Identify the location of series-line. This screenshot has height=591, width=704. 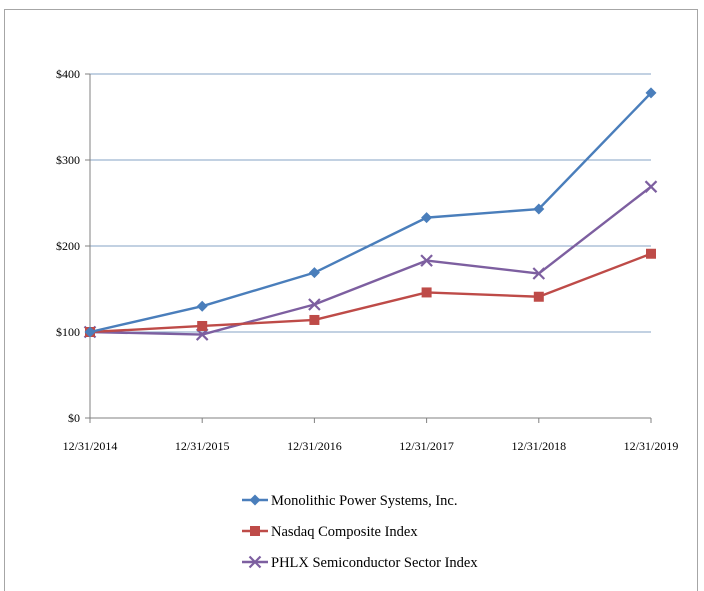
(370, 293).